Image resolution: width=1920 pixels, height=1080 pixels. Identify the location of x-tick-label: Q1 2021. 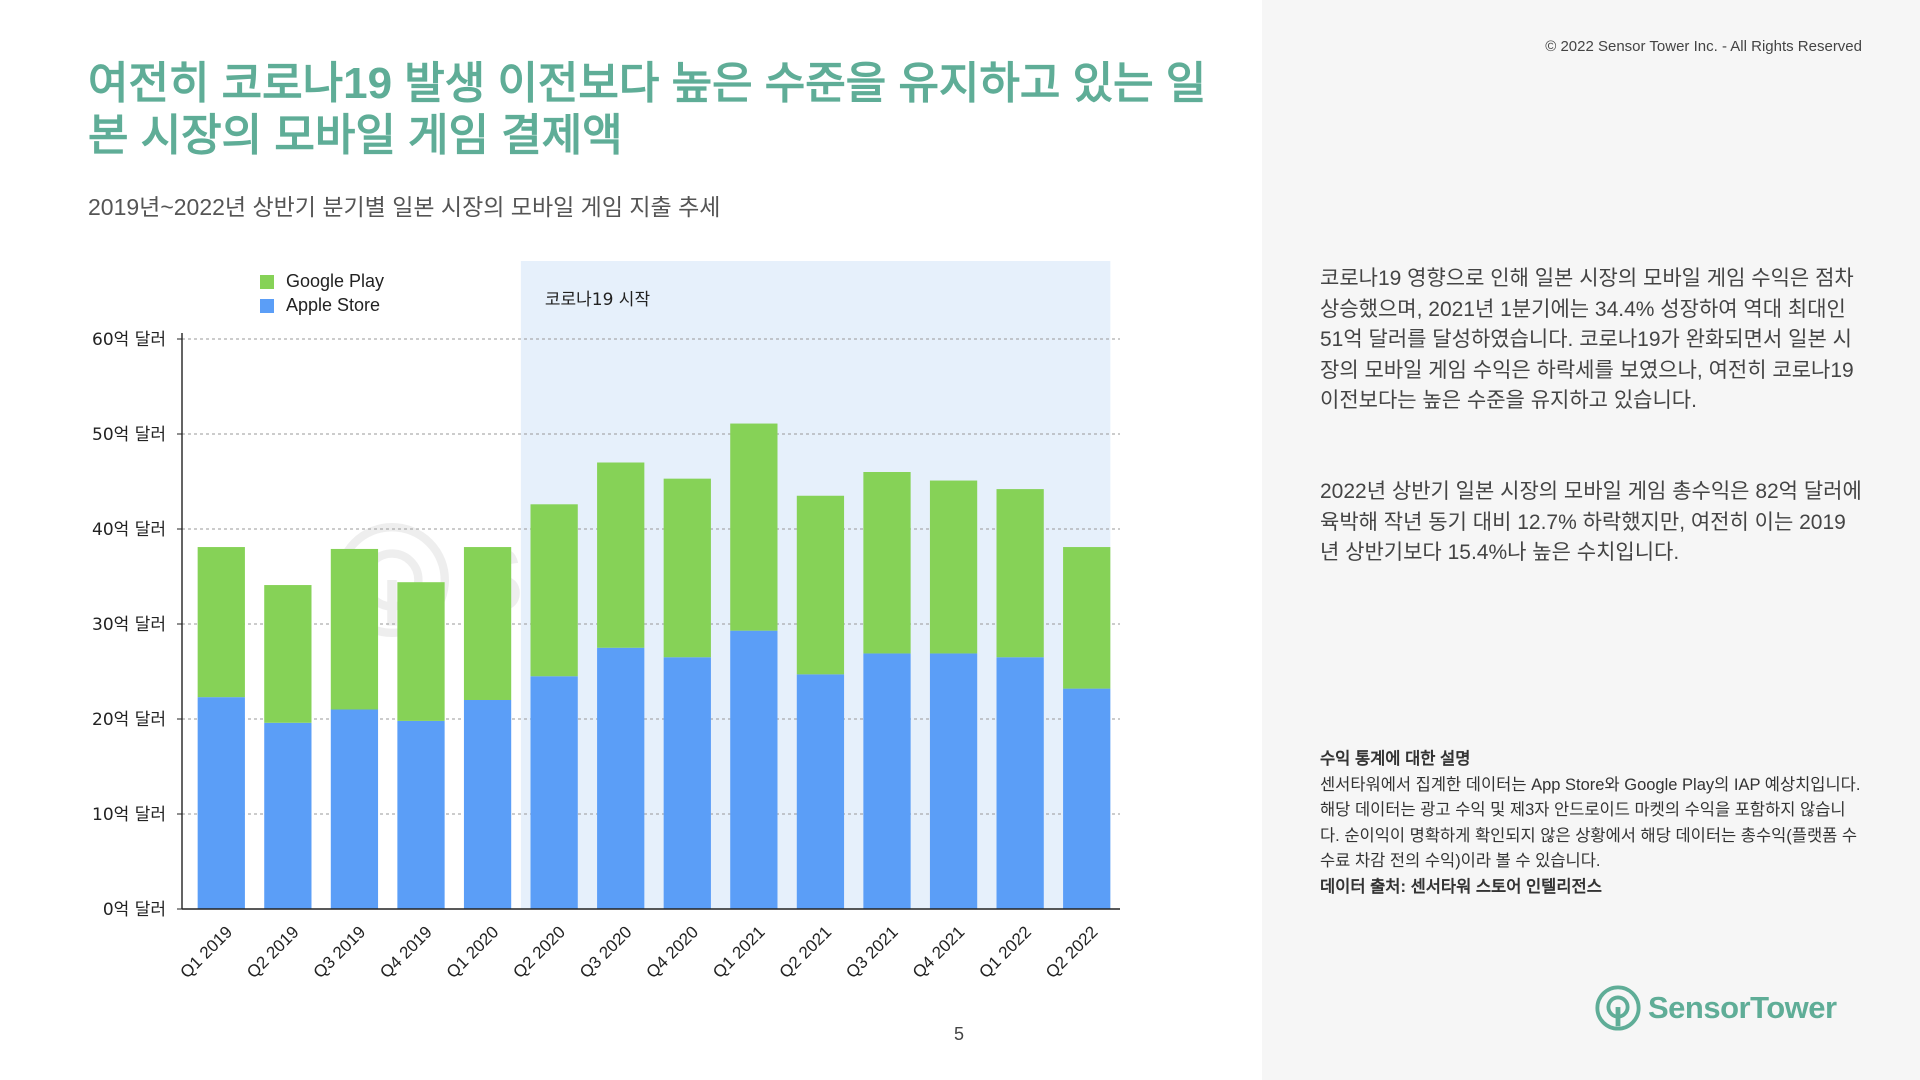
(739, 952).